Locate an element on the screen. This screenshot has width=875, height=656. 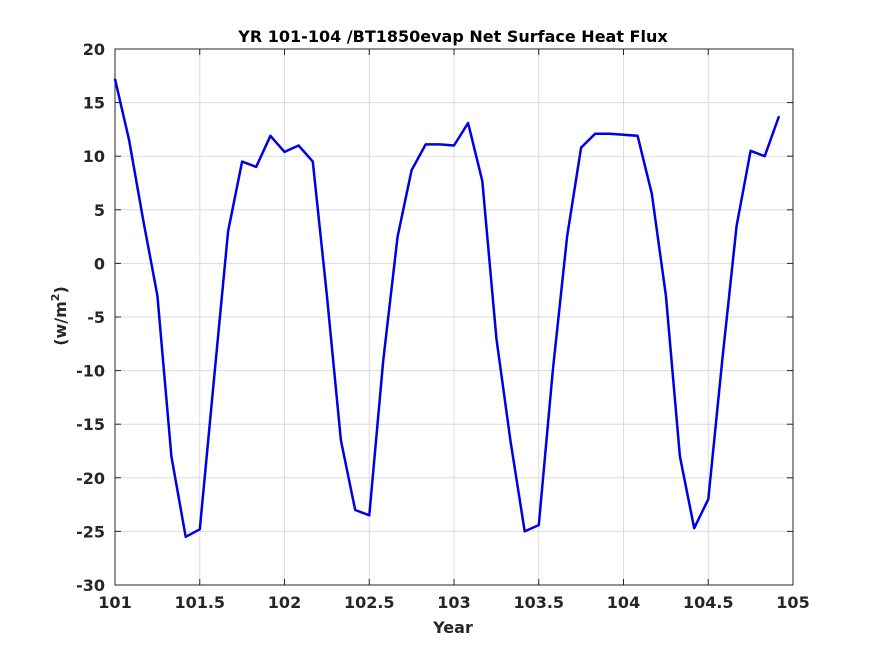
x-tick-label: 101 is located at coordinates (114, 602).